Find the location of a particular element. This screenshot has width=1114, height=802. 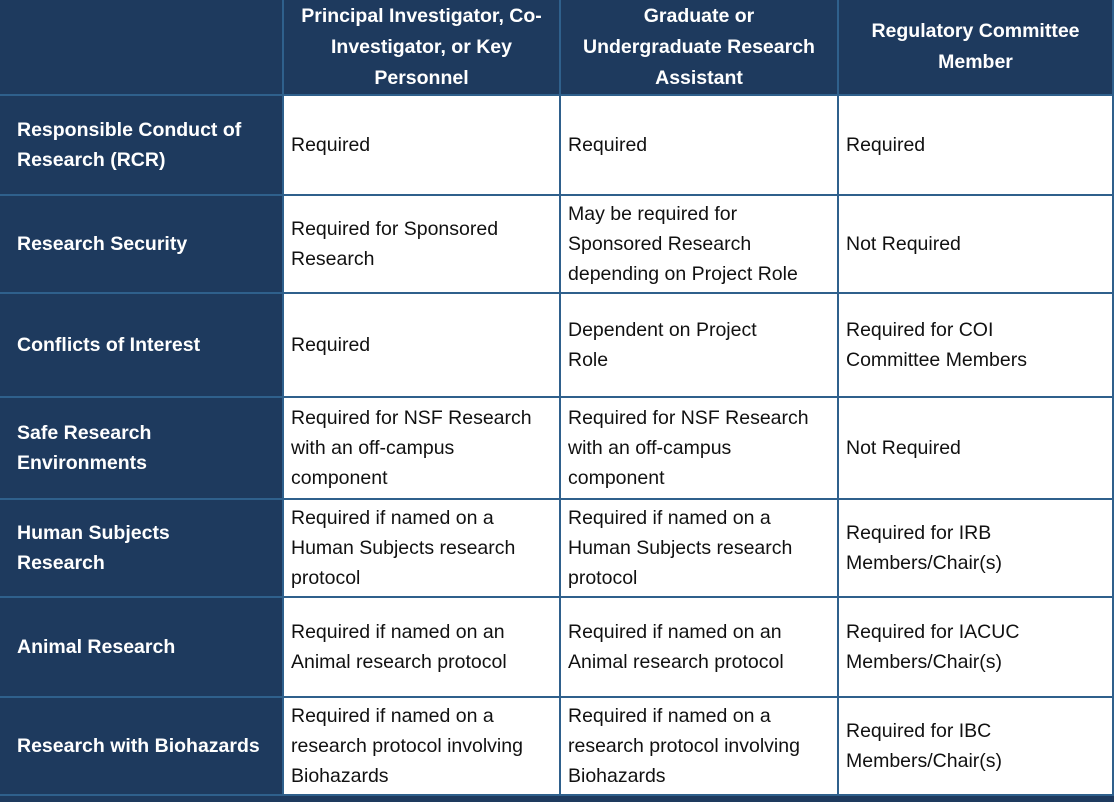

column-header-regulatory-member: Regulatory Committee Member is located at coordinates (976, 48).